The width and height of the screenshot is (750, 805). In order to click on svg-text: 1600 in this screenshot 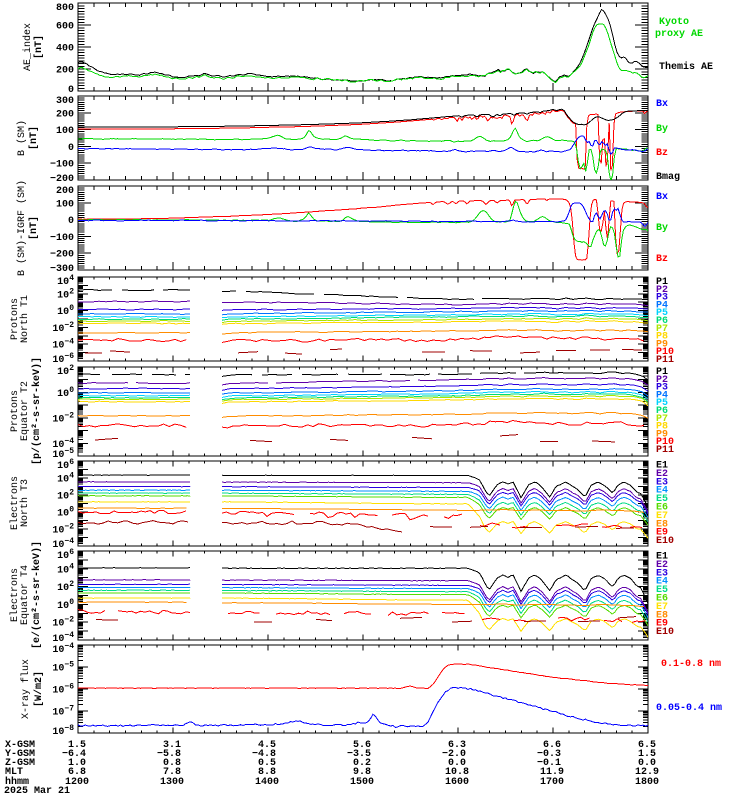, I will do `click(457, 782)`.